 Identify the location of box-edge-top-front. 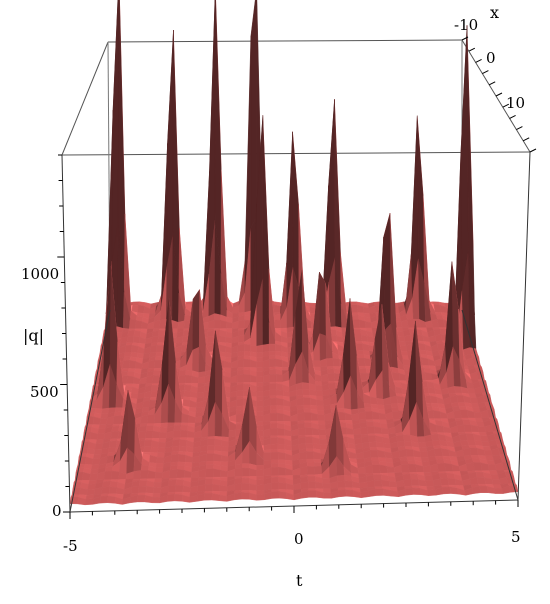
(296, 153).